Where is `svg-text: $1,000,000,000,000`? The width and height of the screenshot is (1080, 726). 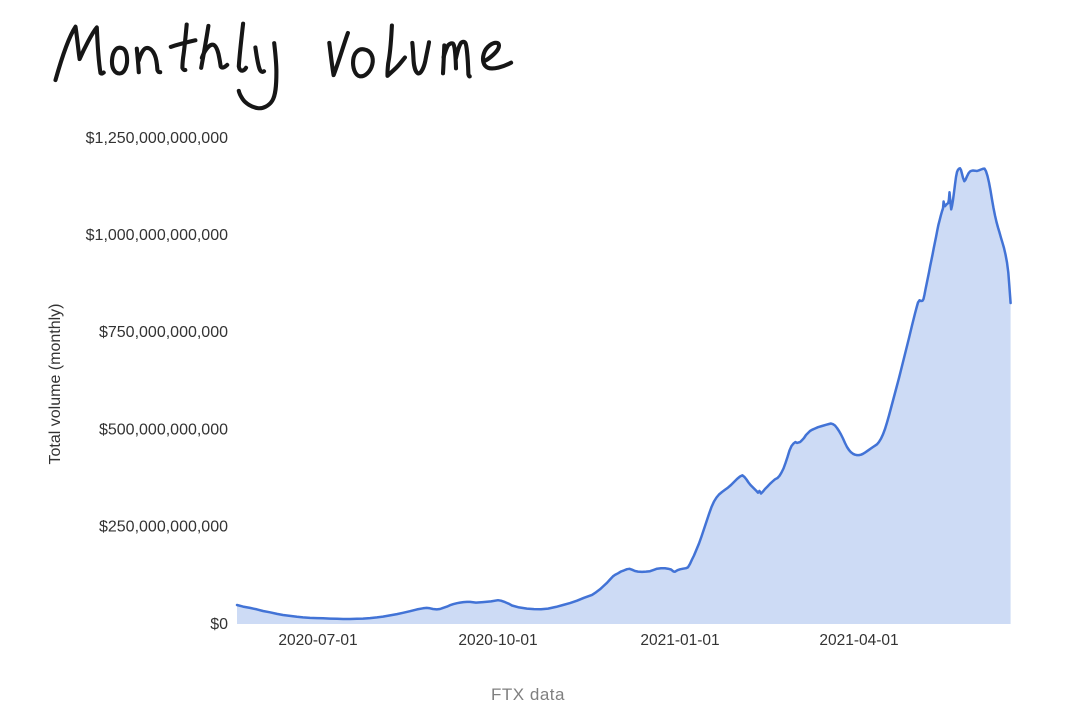
svg-text: $1,000,000,000,000 is located at coordinates (157, 235).